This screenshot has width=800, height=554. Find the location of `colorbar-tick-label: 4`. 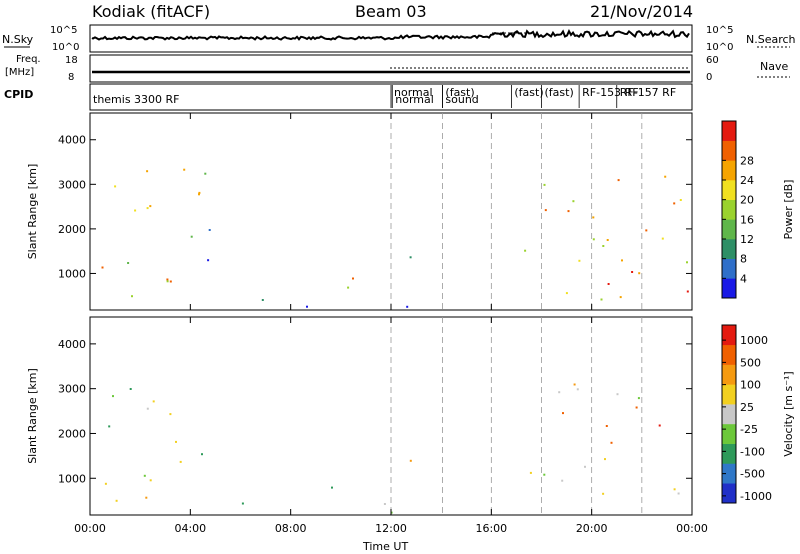

colorbar-tick-label: 4 is located at coordinates (743, 278).